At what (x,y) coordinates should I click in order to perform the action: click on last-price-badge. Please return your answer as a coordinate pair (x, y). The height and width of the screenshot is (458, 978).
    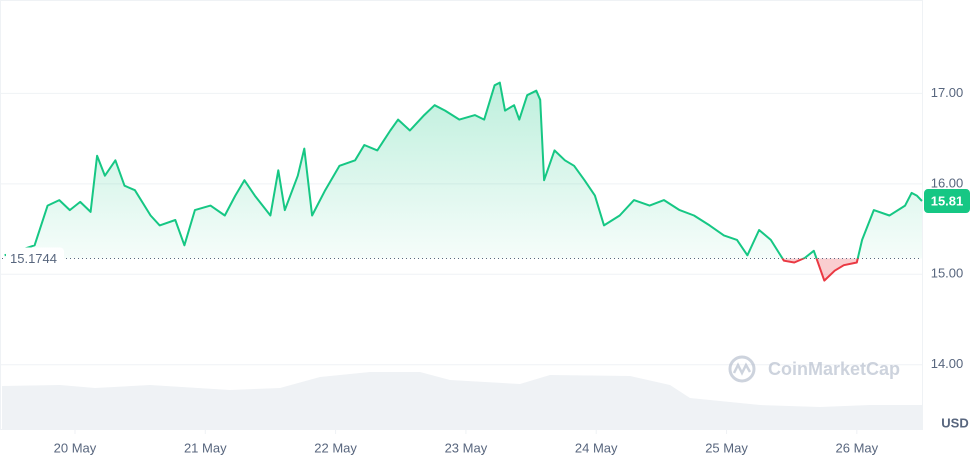
    Looking at the image, I should click on (947, 201).